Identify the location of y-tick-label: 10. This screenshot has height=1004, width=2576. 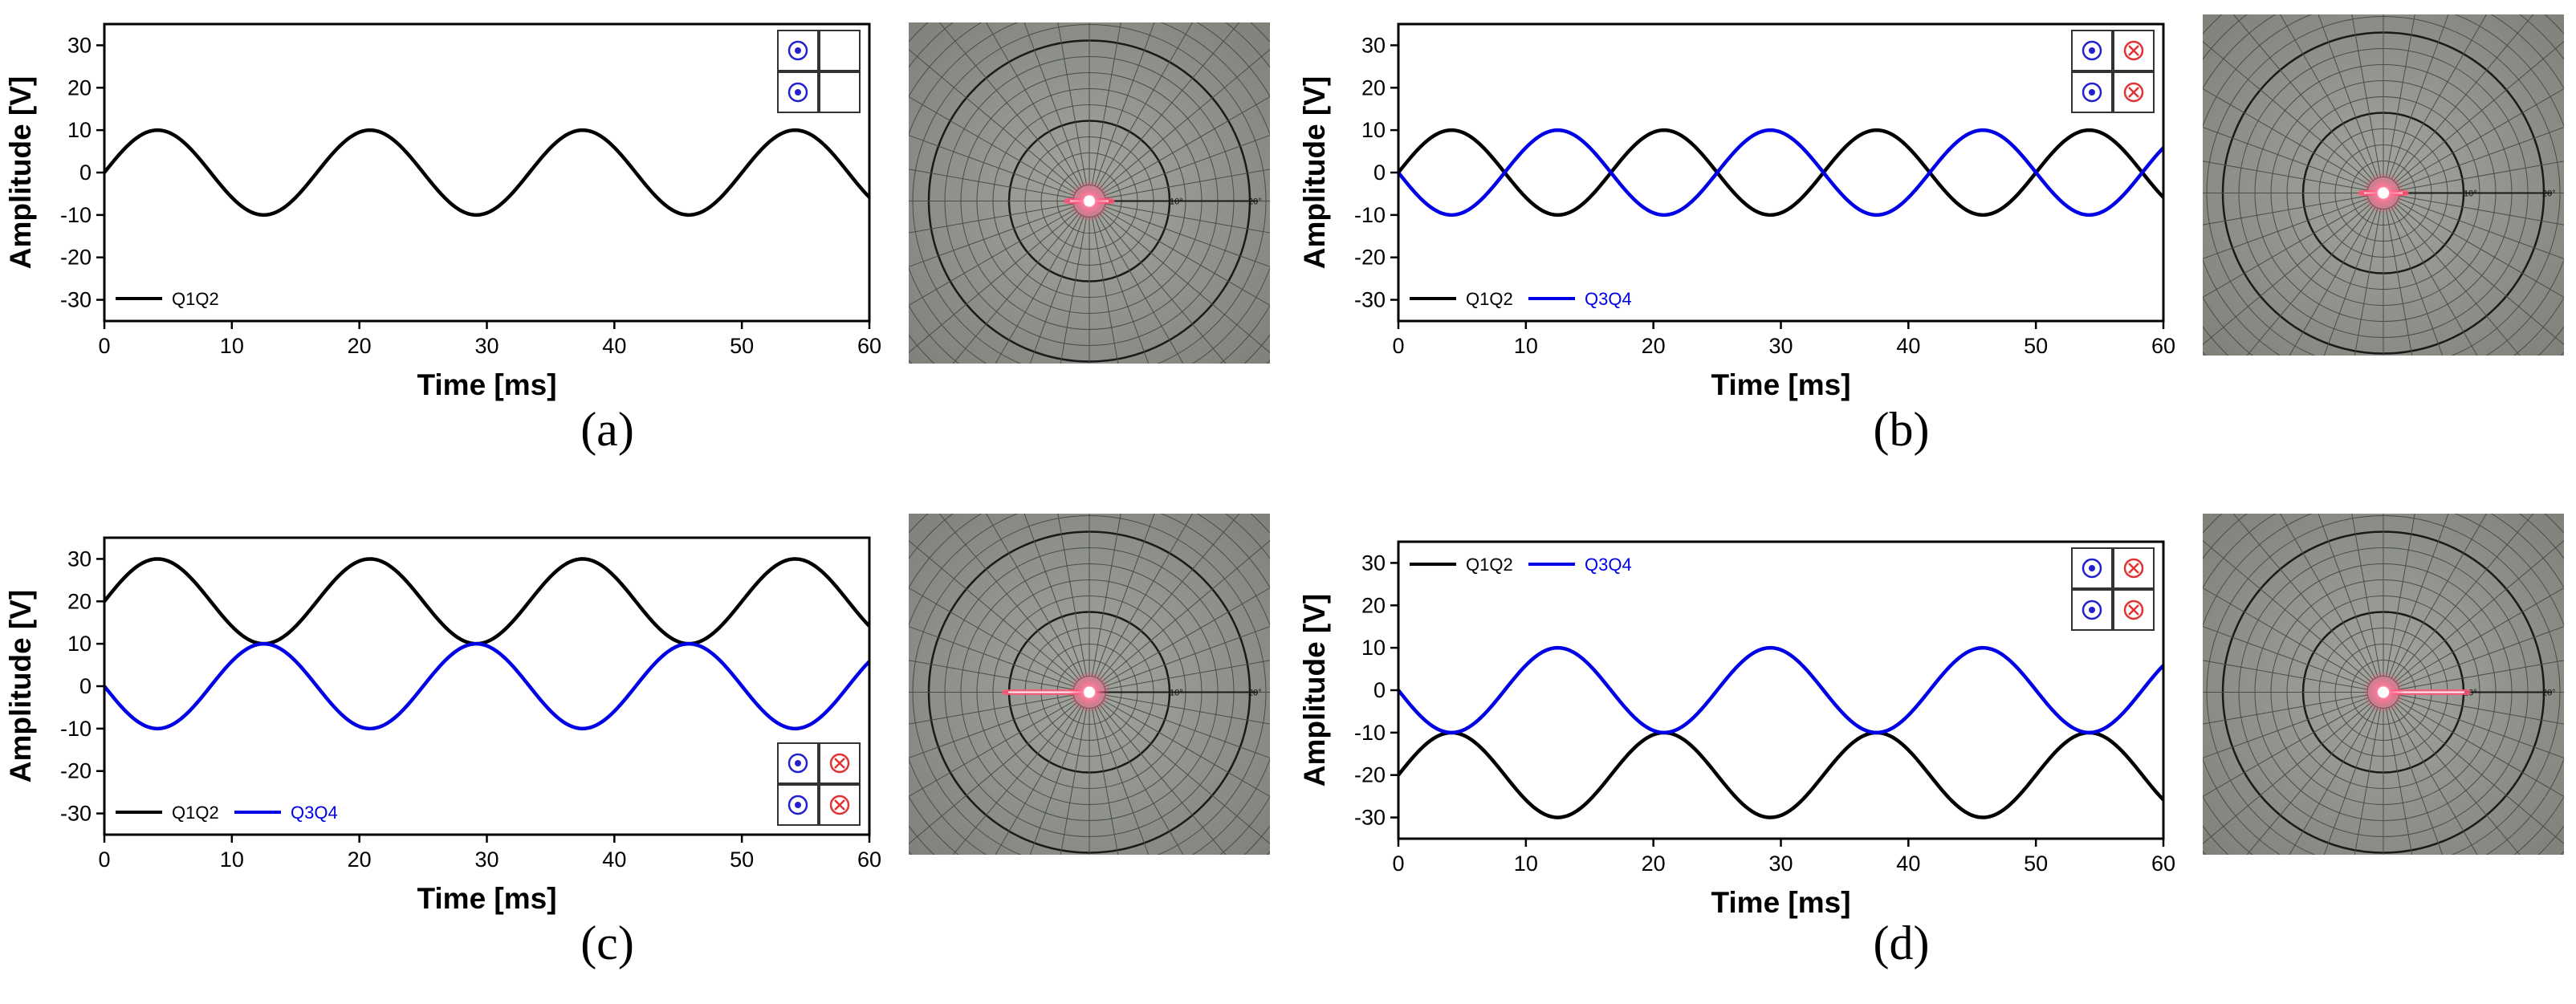
(79, 130).